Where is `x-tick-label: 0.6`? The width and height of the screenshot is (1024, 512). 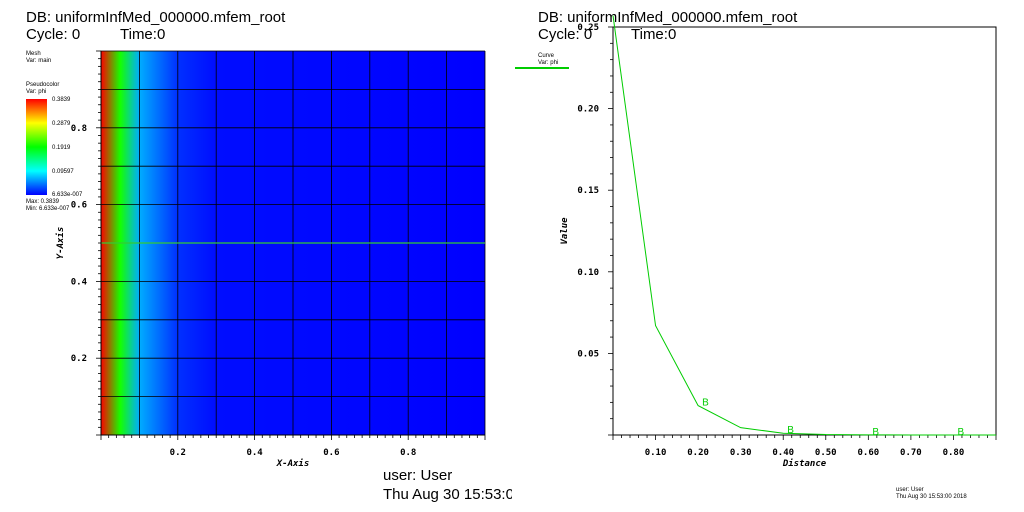
x-tick-label: 0.6 is located at coordinates (331, 453).